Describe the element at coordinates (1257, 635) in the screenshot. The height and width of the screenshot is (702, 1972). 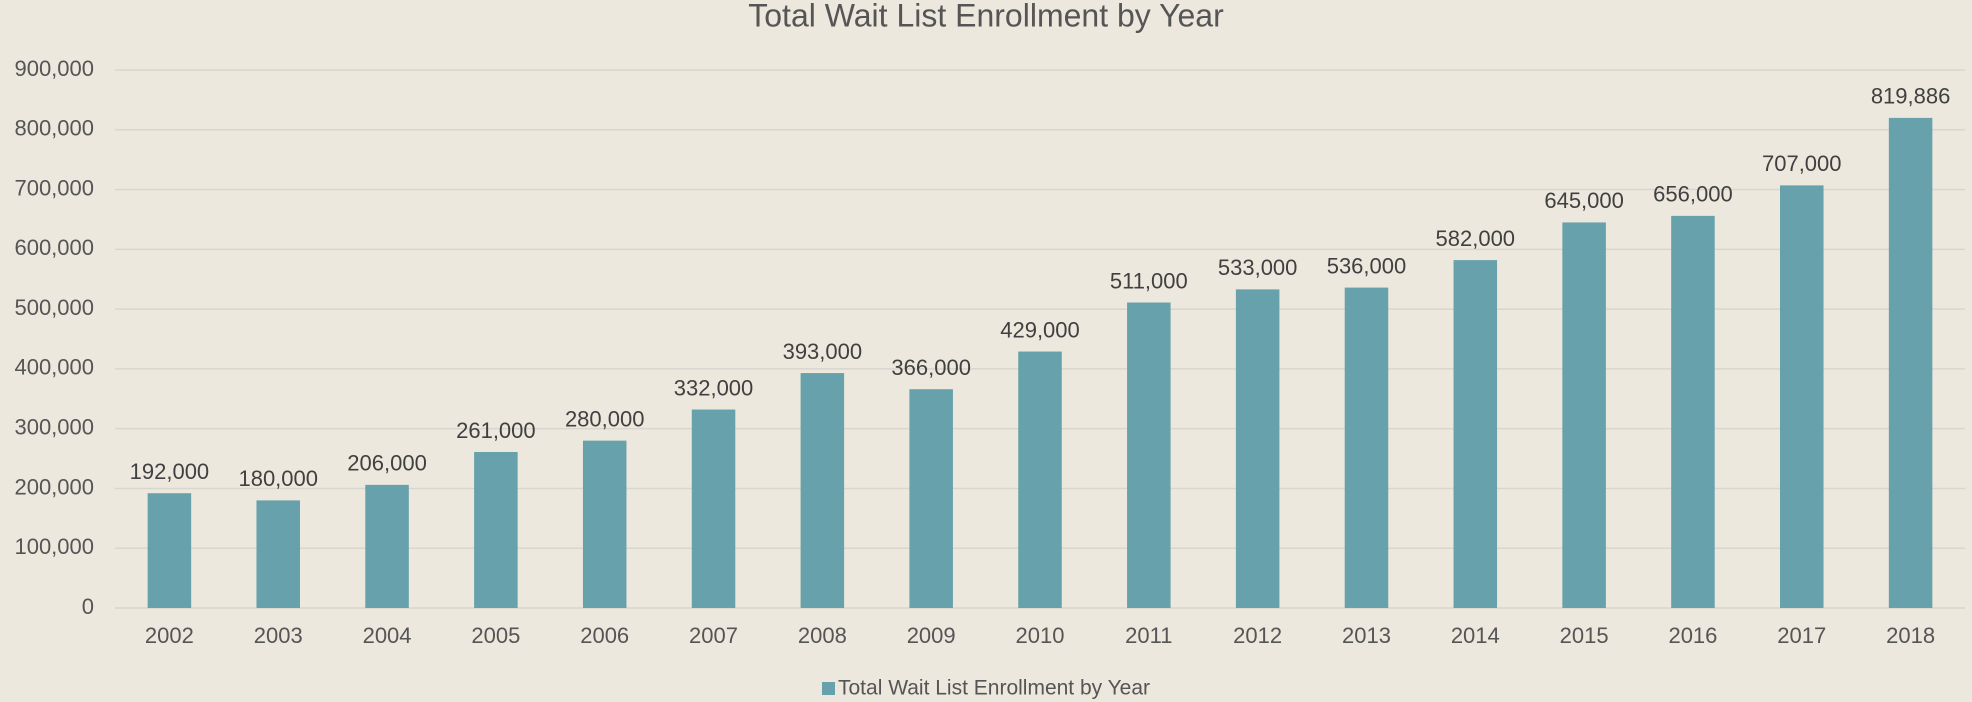
I see `x-tick-label: 2012` at that location.